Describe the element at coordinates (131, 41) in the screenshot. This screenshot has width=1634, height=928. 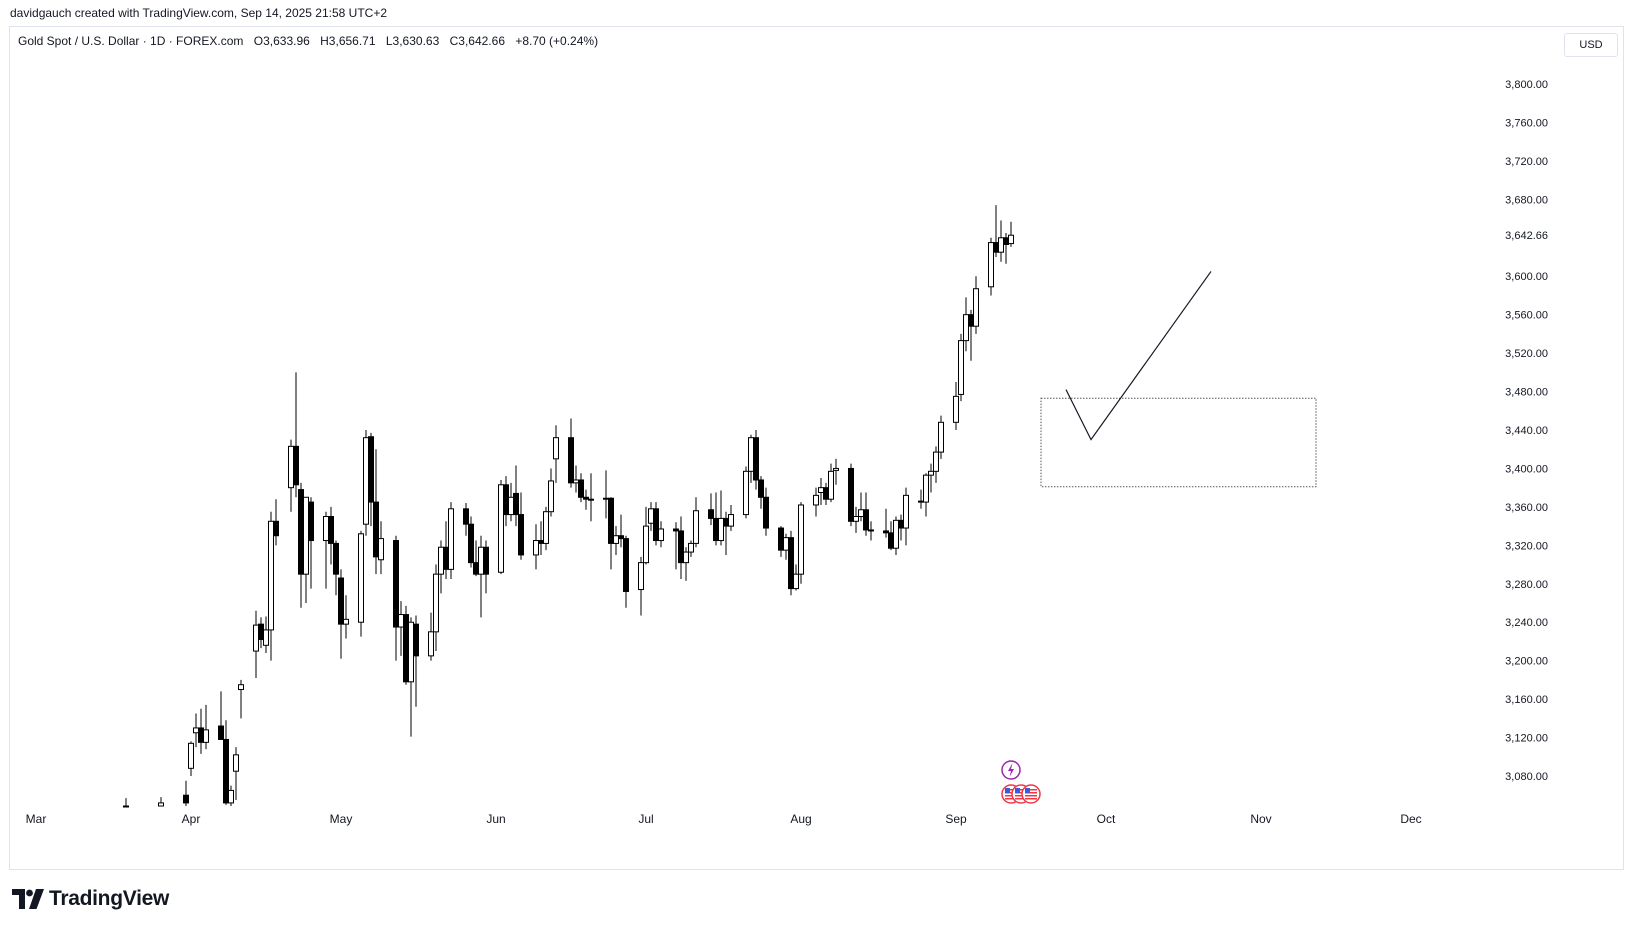
I see `symbol-title: Gold Spot / U.S. Dollar · 1D · FOREX.com` at that location.